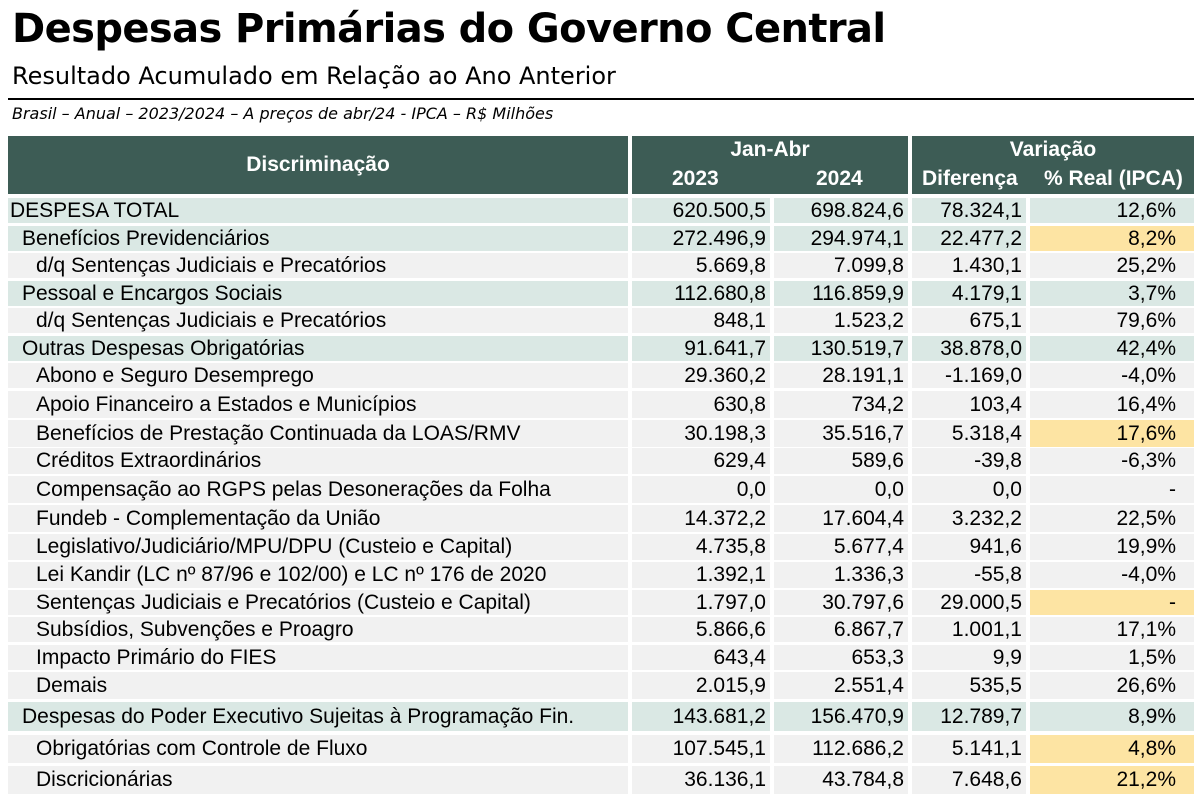 This screenshot has height=798, width=1200. I want to click on row-value-2024: 589,6, so click(841, 461).